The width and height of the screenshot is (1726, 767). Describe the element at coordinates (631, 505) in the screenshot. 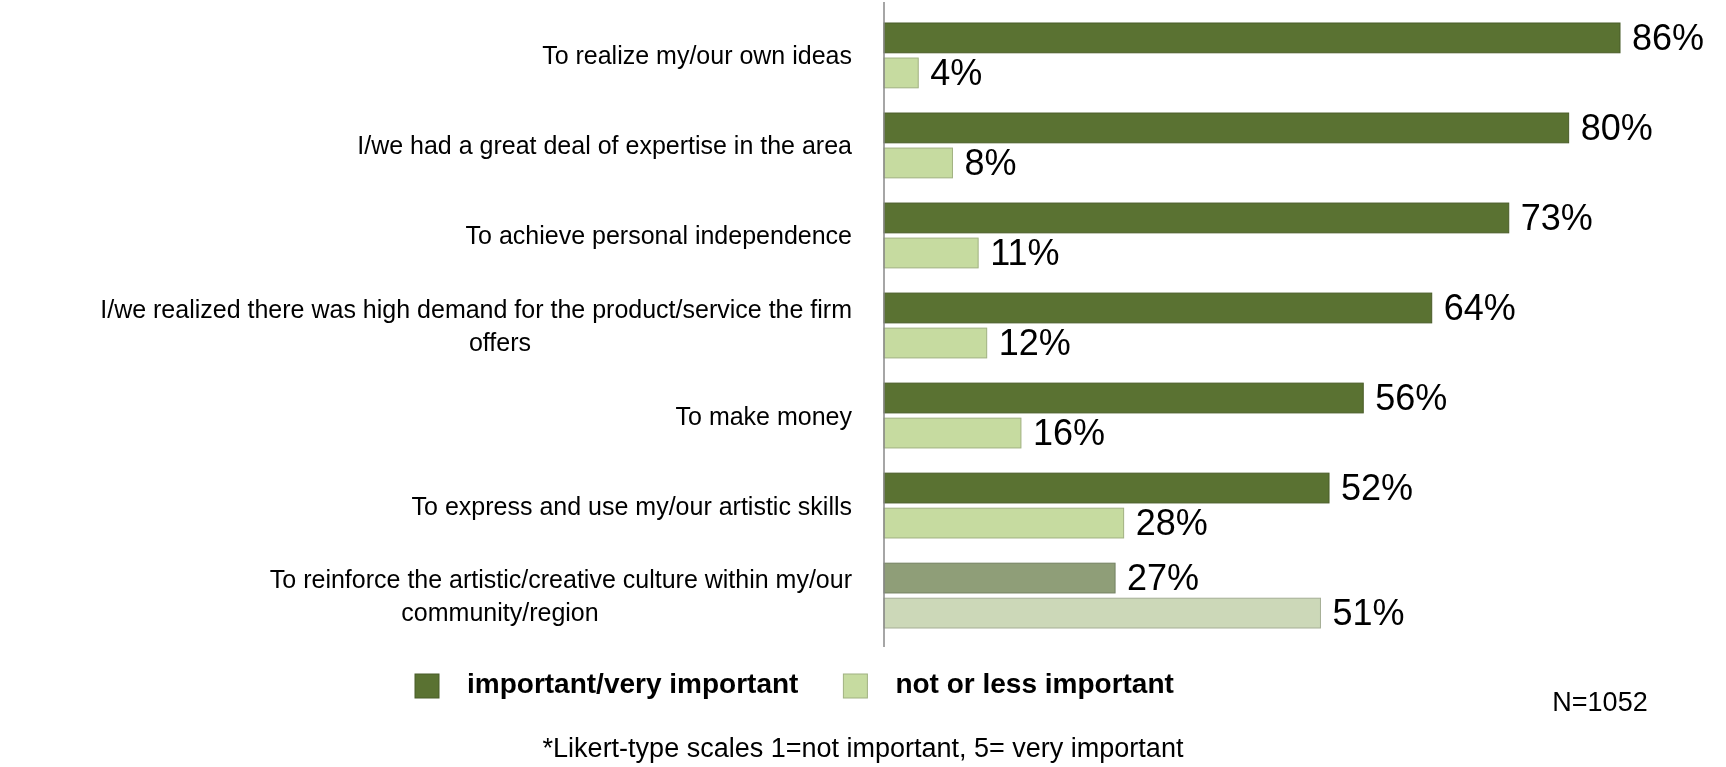

I see `y-tick-label: To express and use my/our artistic skills` at that location.